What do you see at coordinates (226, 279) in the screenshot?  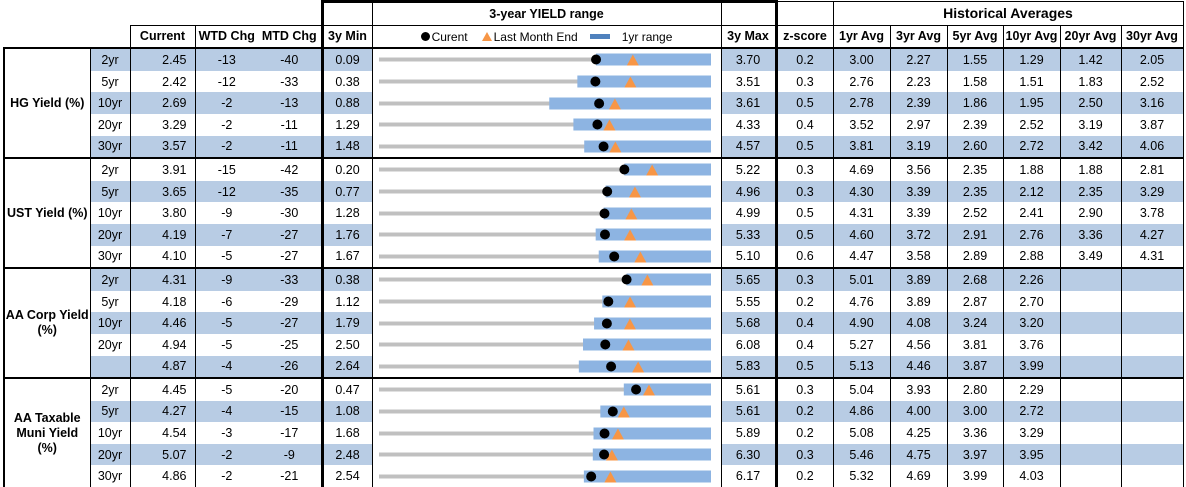 I see `wtd-cell: -9` at bounding box center [226, 279].